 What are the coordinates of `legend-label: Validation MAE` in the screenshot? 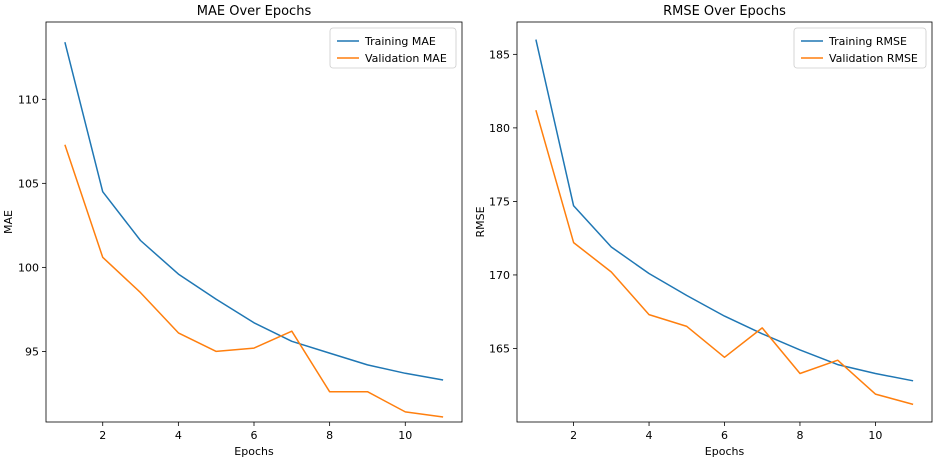 It's located at (406, 58).